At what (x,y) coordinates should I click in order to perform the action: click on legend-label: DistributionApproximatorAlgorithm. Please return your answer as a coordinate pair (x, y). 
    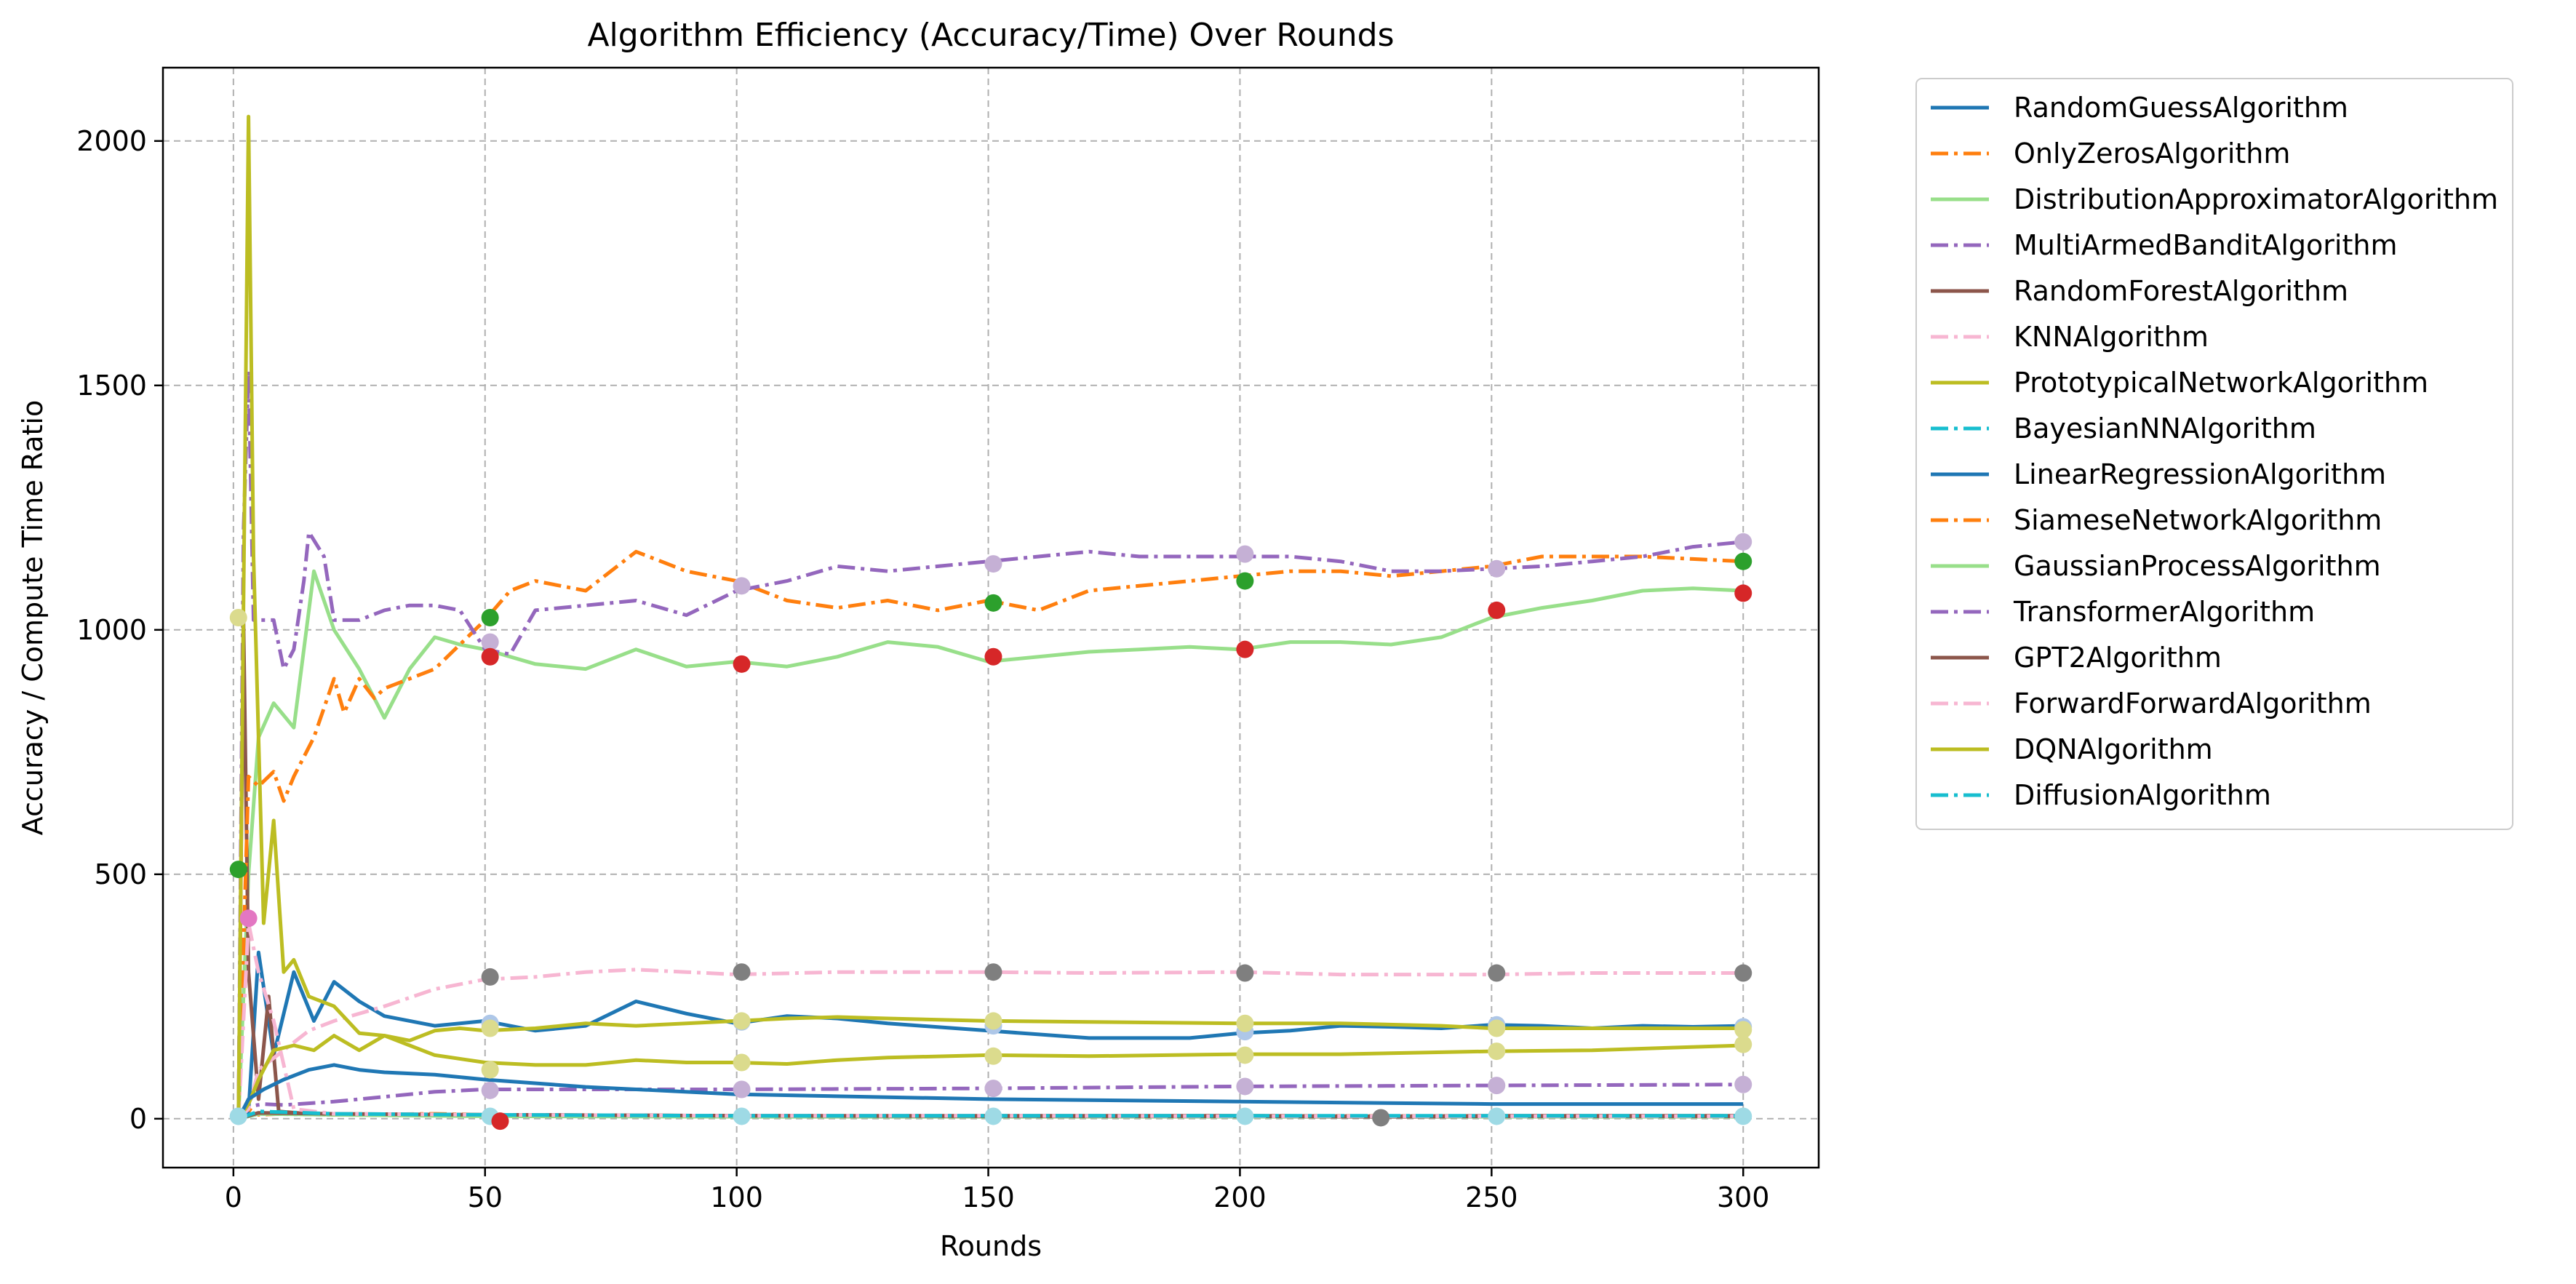
    Looking at the image, I should click on (2256, 199).